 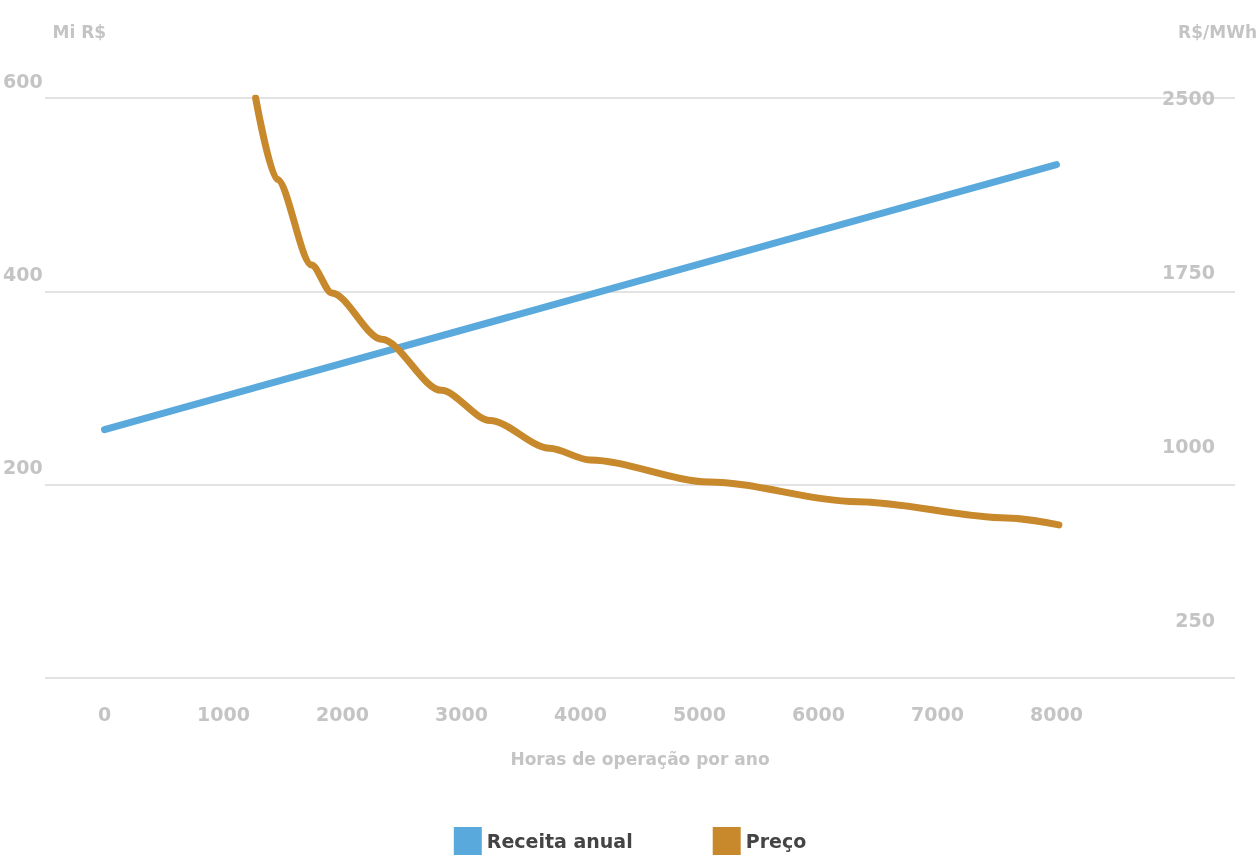 I want to click on y2-tick-label: 250, so click(x=1195, y=620).